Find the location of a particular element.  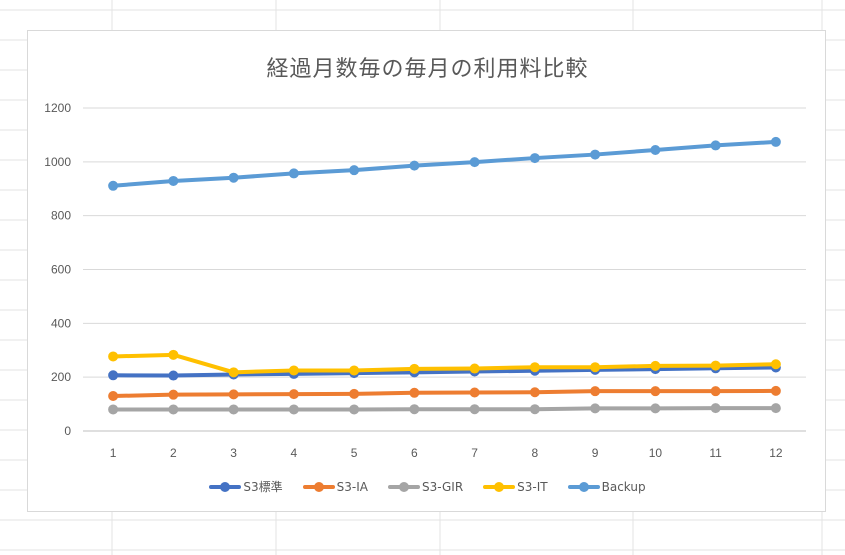

legend-label: S3標準 is located at coordinates (263, 487).